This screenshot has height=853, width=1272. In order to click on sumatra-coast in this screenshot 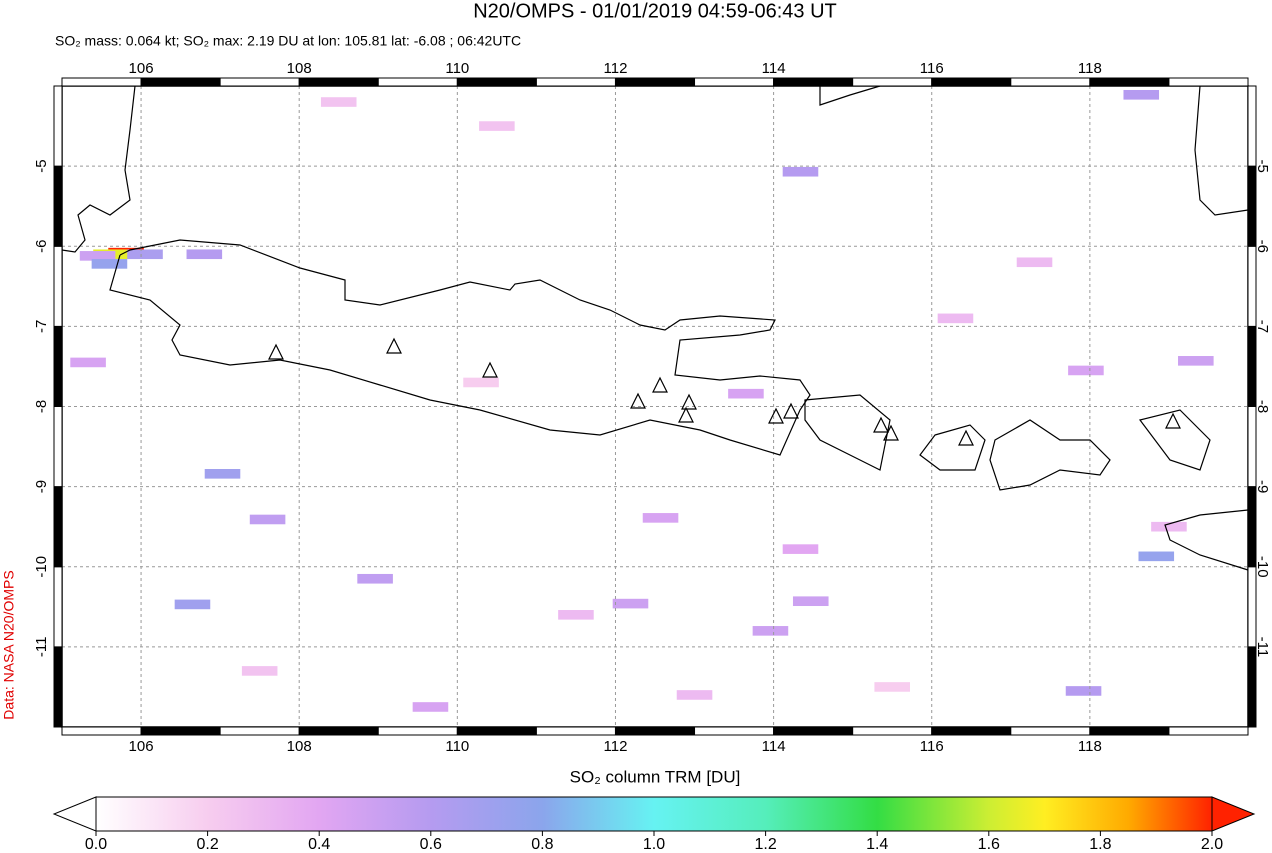, I will do `click(98, 169)`.